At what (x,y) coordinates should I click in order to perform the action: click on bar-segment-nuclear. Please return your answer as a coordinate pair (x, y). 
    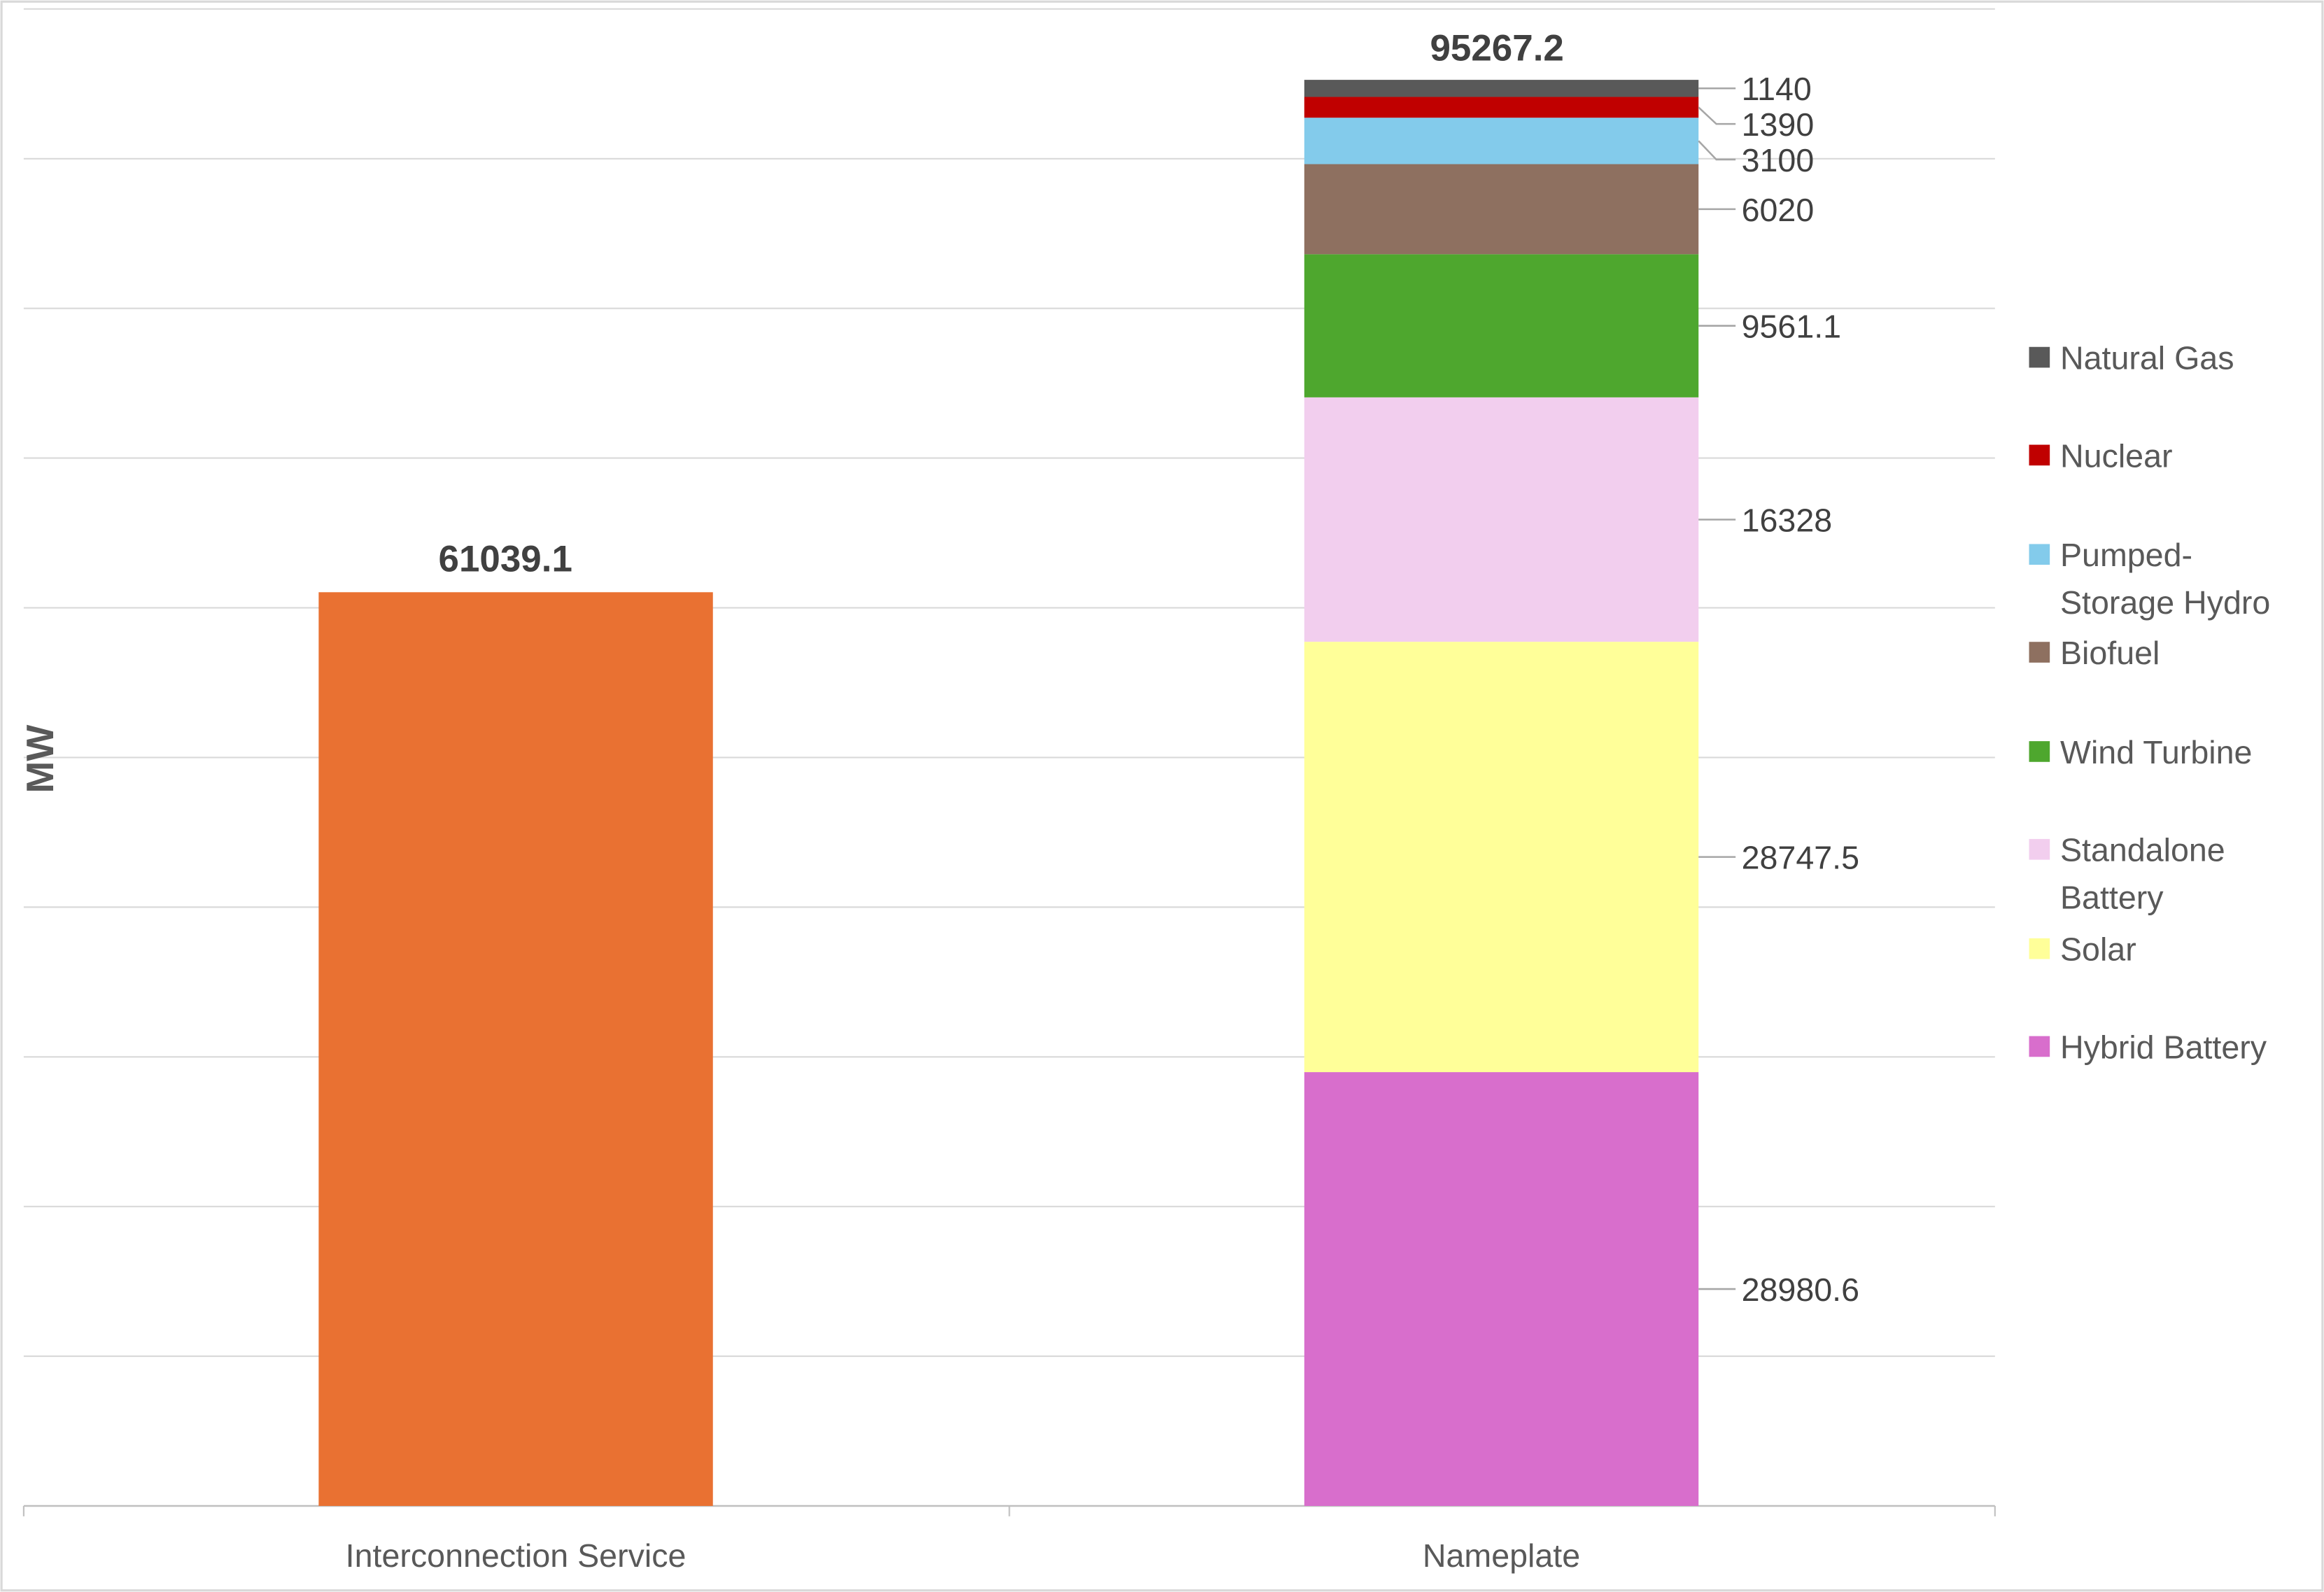
    Looking at the image, I should click on (1501, 107).